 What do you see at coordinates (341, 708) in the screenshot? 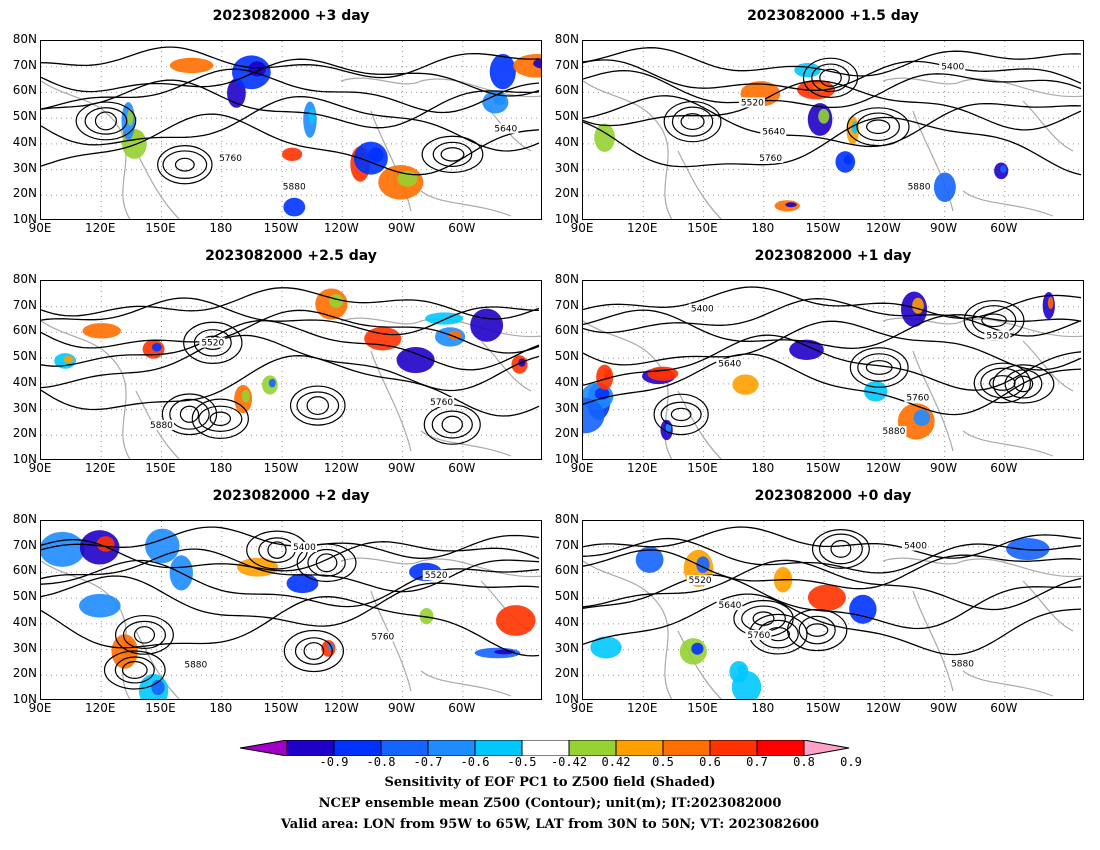
I see `lon-label: 120W` at bounding box center [341, 708].